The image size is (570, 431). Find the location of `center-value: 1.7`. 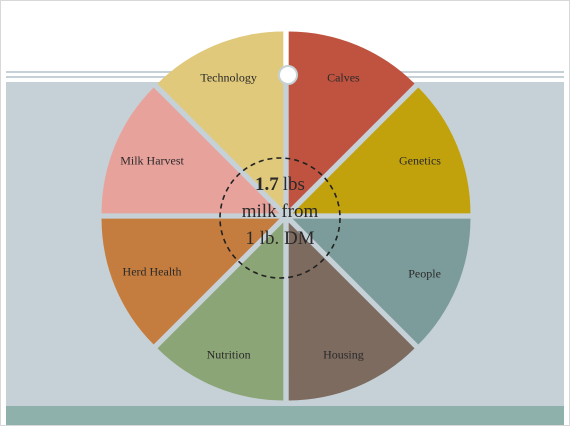

center-value: 1.7 is located at coordinates (267, 184).